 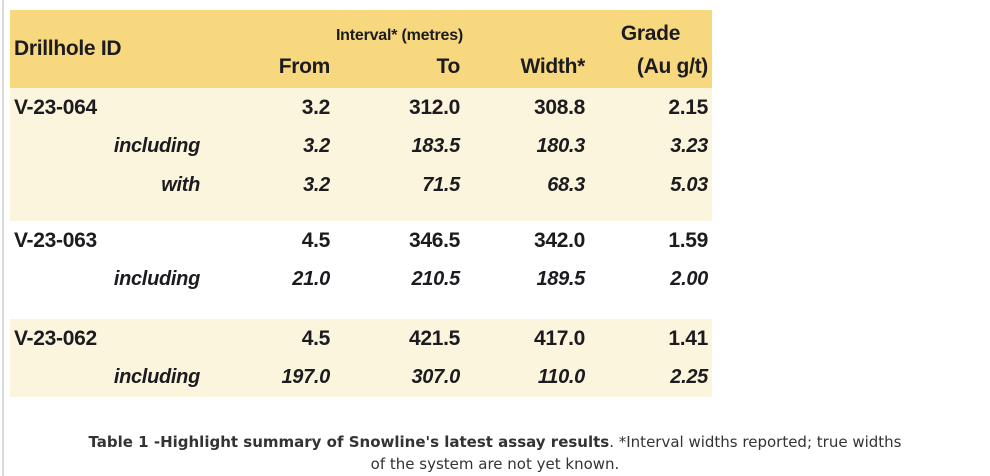 What do you see at coordinates (560, 279) in the screenshot?
I see `width-cell: 189.5` at bounding box center [560, 279].